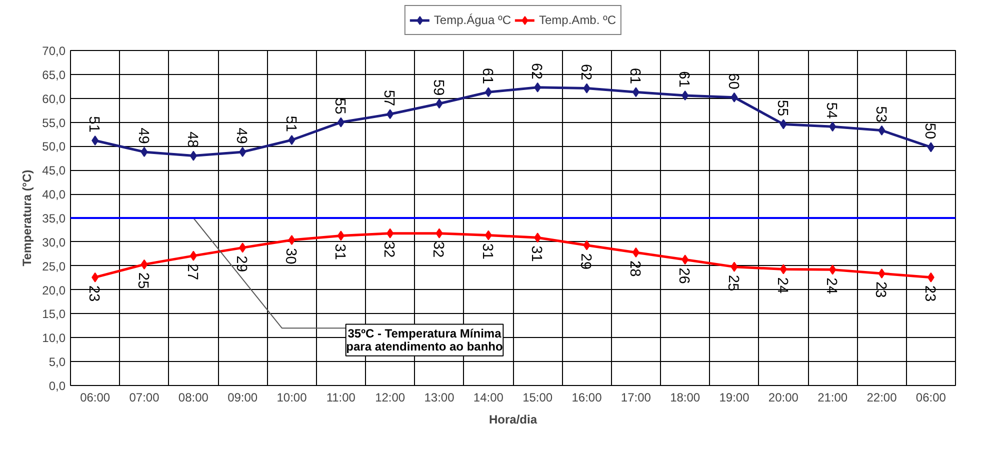  What do you see at coordinates (292, 397) in the screenshot?
I see `x-tick-label: 10:00` at bounding box center [292, 397].